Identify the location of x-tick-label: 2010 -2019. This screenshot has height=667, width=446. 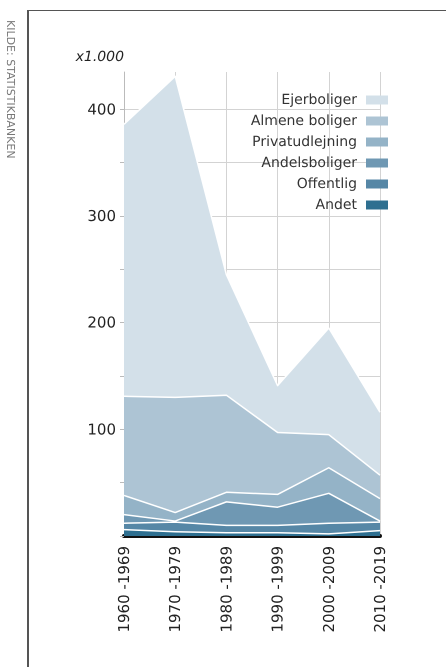
(380, 589).